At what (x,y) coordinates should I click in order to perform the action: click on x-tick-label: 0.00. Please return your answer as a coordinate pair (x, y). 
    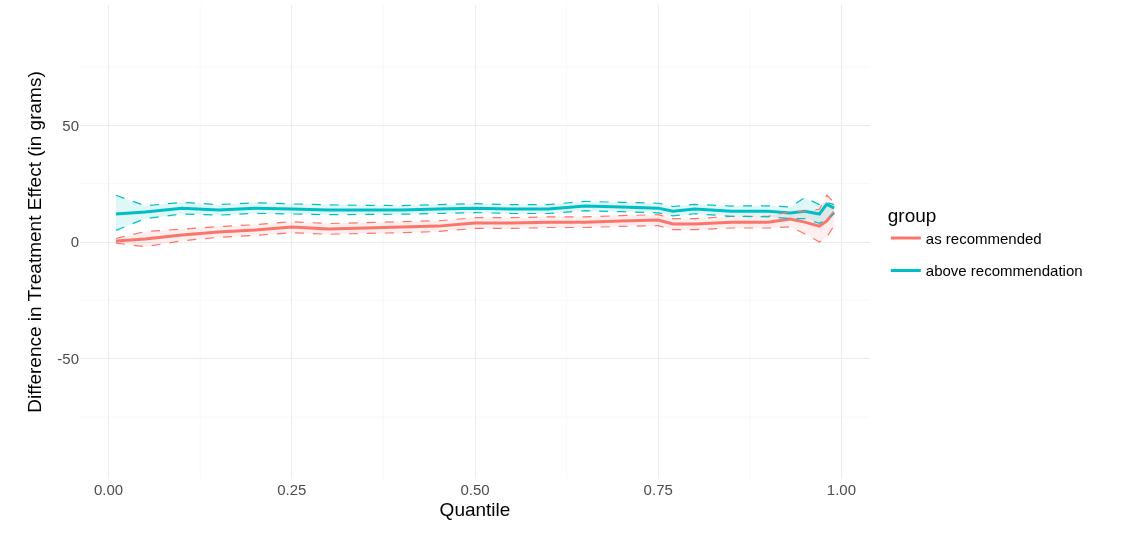
    Looking at the image, I should click on (108, 489).